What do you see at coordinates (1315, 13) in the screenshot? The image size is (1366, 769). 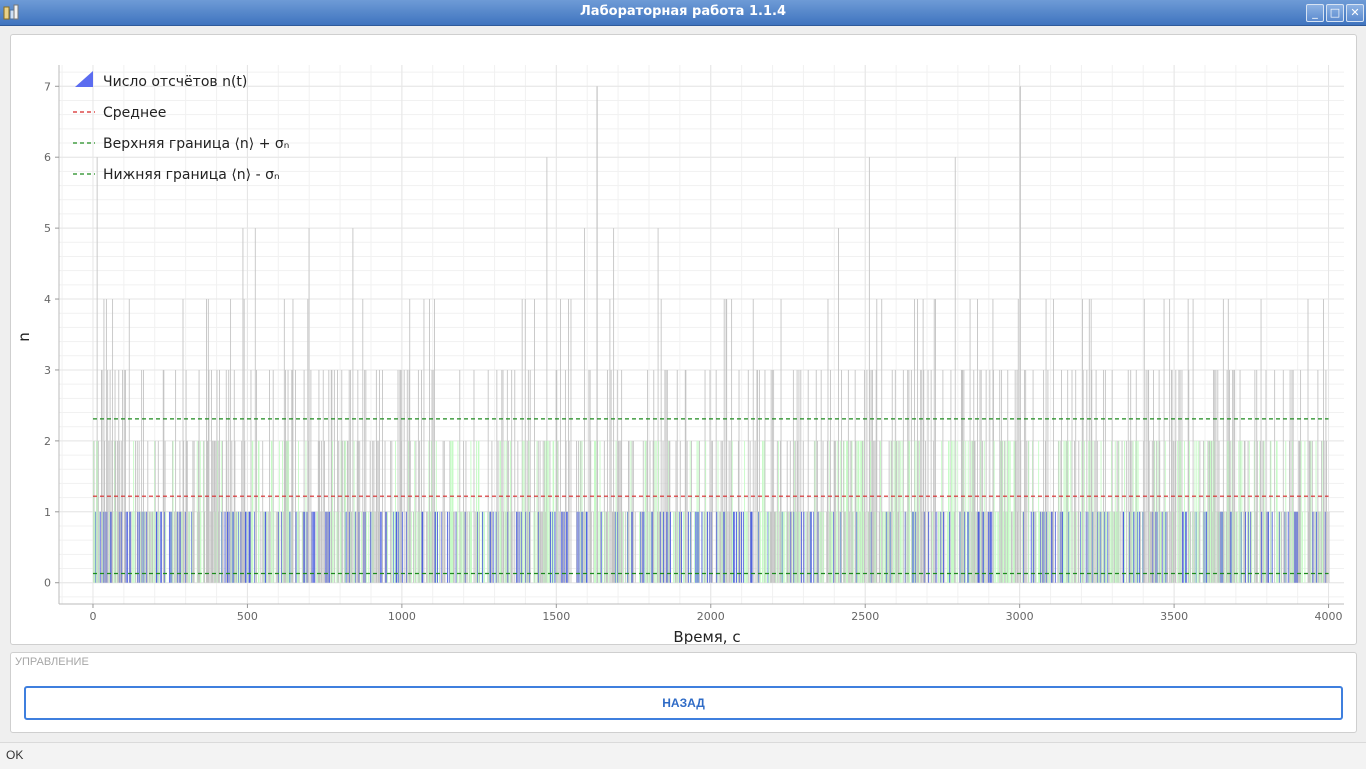 I see `minimize-icon: _` at bounding box center [1315, 13].